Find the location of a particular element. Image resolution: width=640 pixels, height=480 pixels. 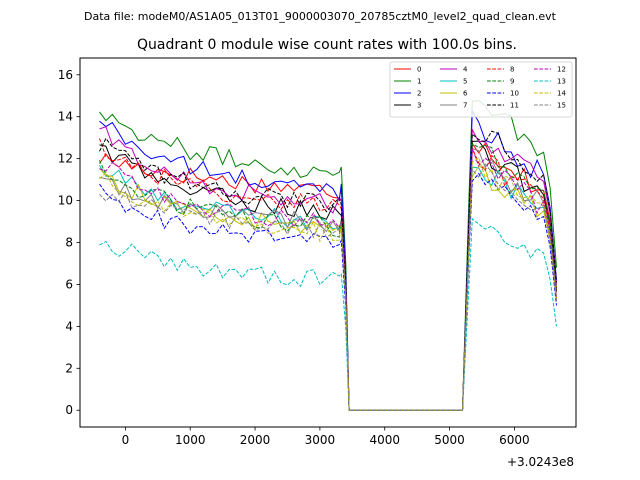

y-tick-label: 8 is located at coordinates (69, 243).